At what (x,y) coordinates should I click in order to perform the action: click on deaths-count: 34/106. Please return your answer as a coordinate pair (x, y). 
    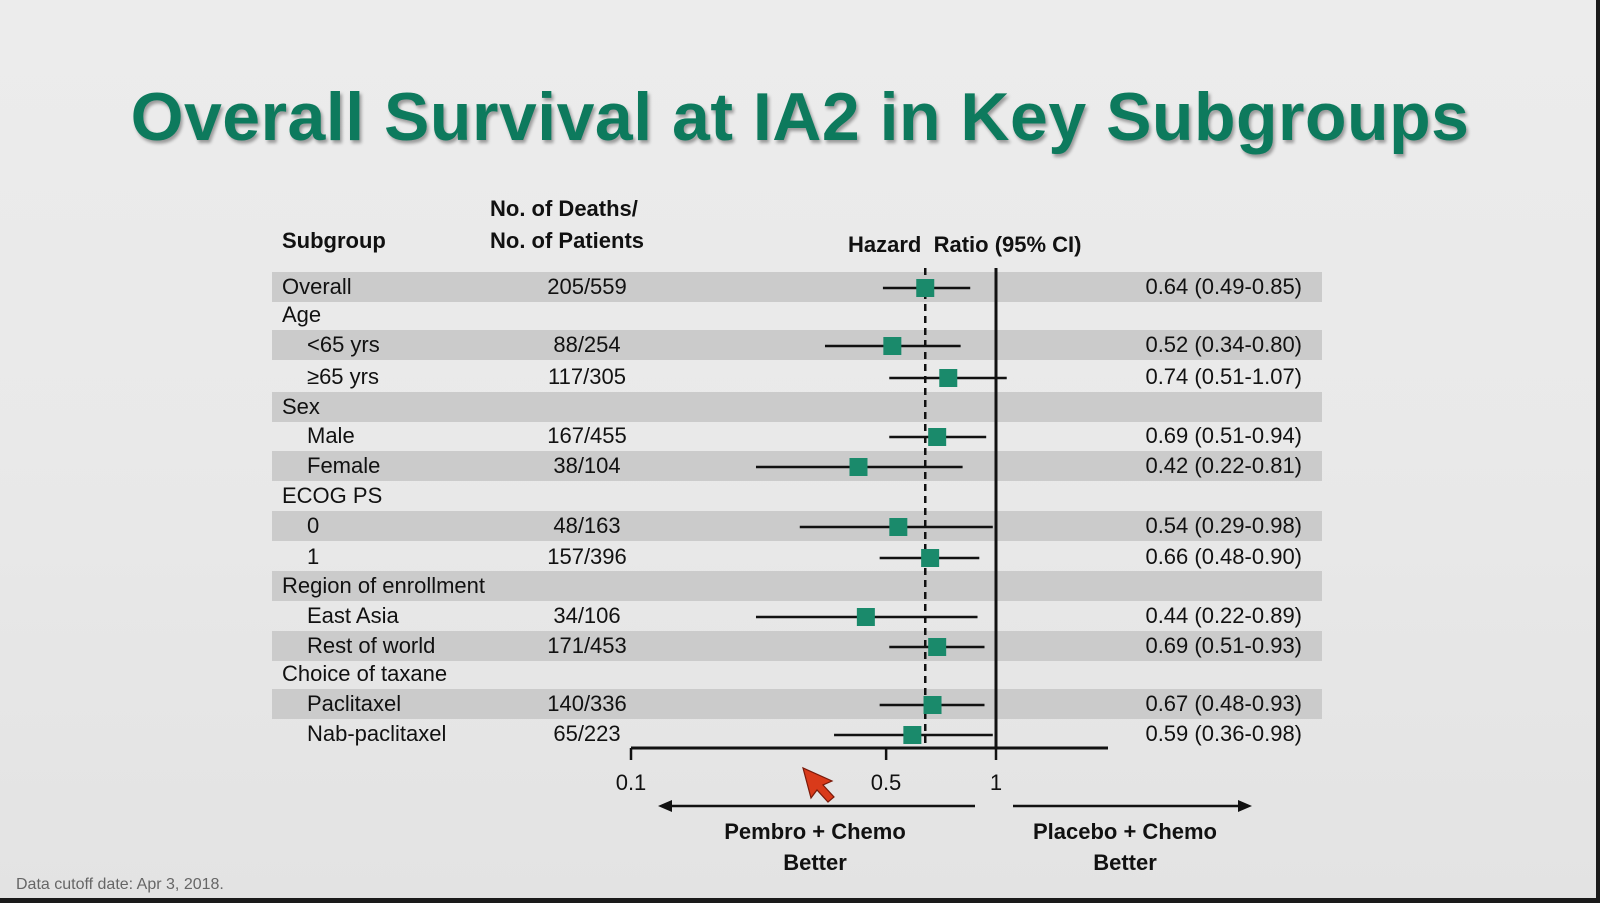
    Looking at the image, I should click on (587, 615).